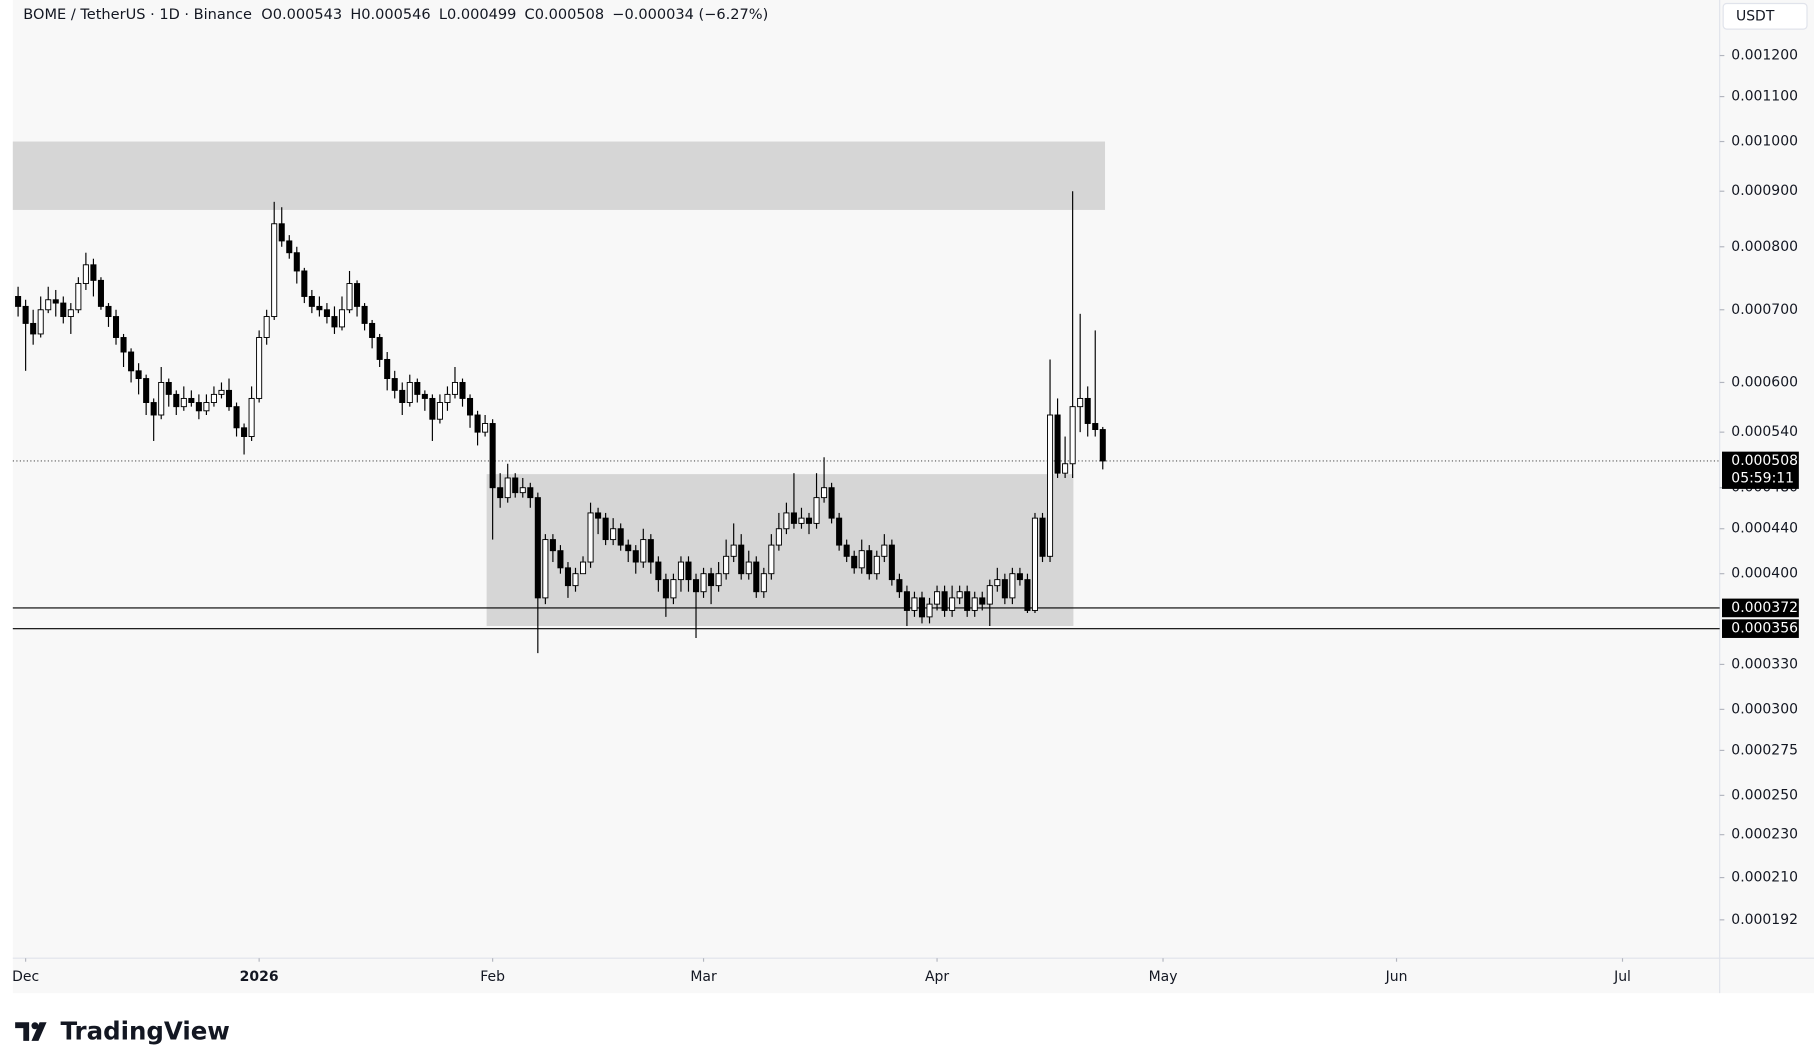 This screenshot has height=1063, width=1814. I want to click on brand: TradingView, so click(145, 1031).